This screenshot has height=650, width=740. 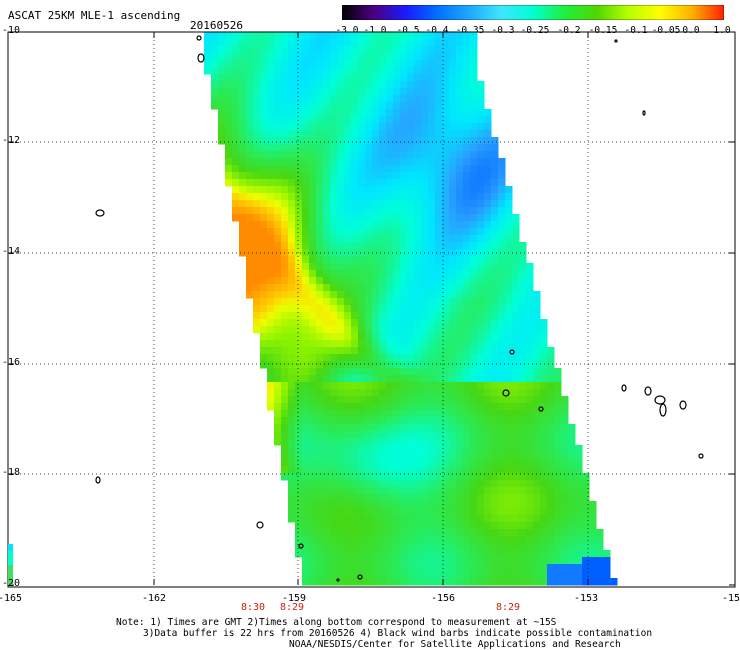 What do you see at coordinates (636, 30) in the screenshot?
I see `colorbar-tick-label: -0.1` at bounding box center [636, 30].